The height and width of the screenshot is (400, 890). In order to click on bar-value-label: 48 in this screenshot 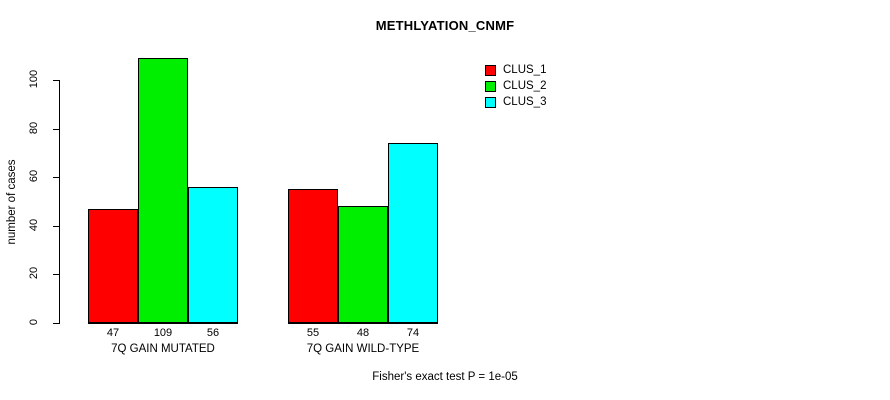, I will do `click(363, 333)`.